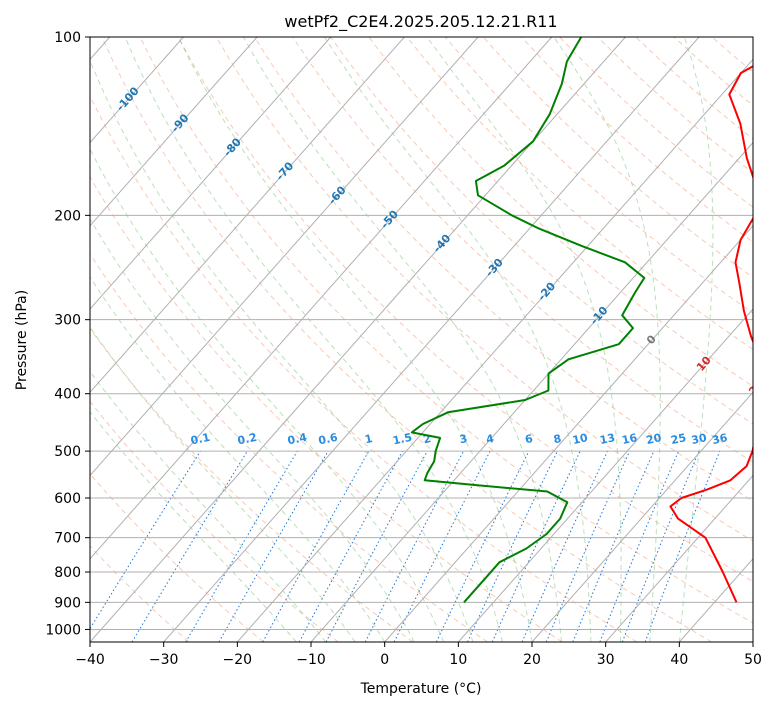  What do you see at coordinates (720, 439) in the screenshot?
I see `mixing-ratio-label: 36` at bounding box center [720, 439].